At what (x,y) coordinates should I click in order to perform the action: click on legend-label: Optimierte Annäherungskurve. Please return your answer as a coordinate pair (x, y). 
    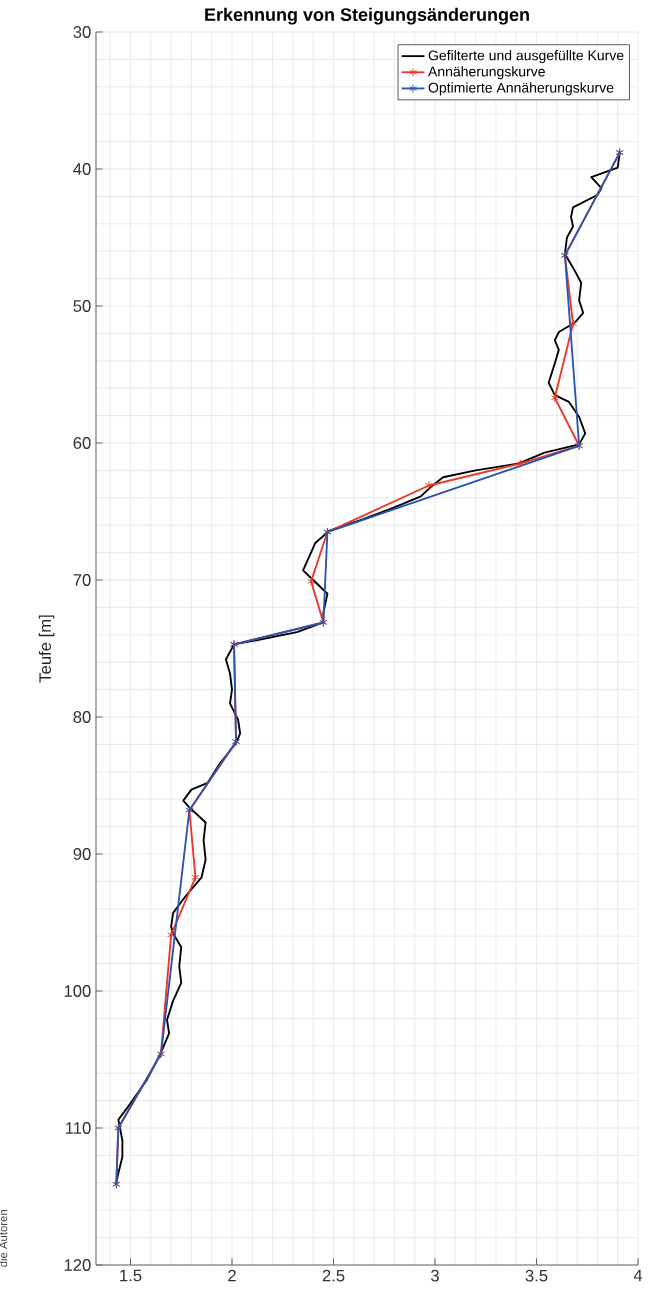
    Looking at the image, I should click on (521, 89).